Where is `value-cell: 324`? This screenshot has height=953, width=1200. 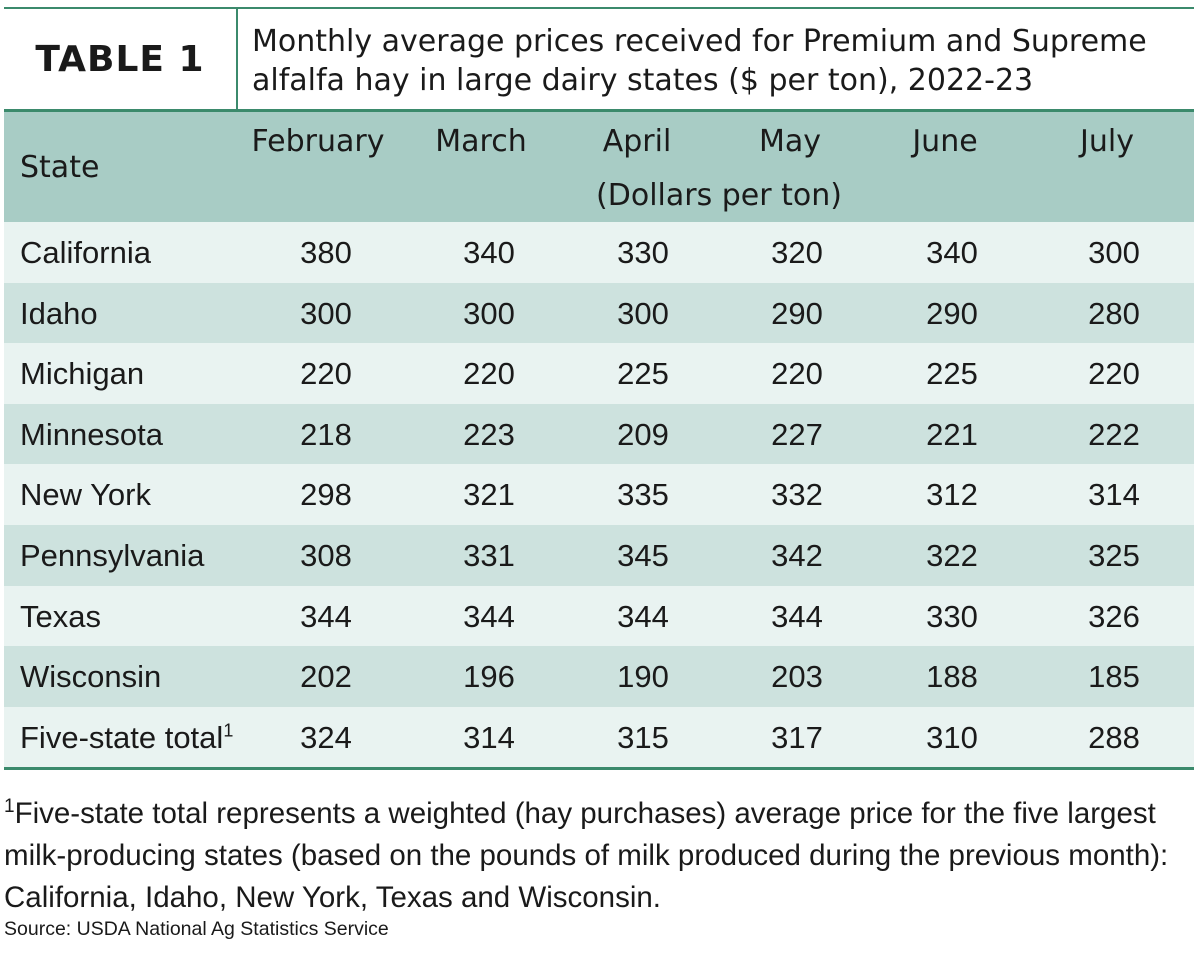 value-cell: 324 is located at coordinates (326, 737).